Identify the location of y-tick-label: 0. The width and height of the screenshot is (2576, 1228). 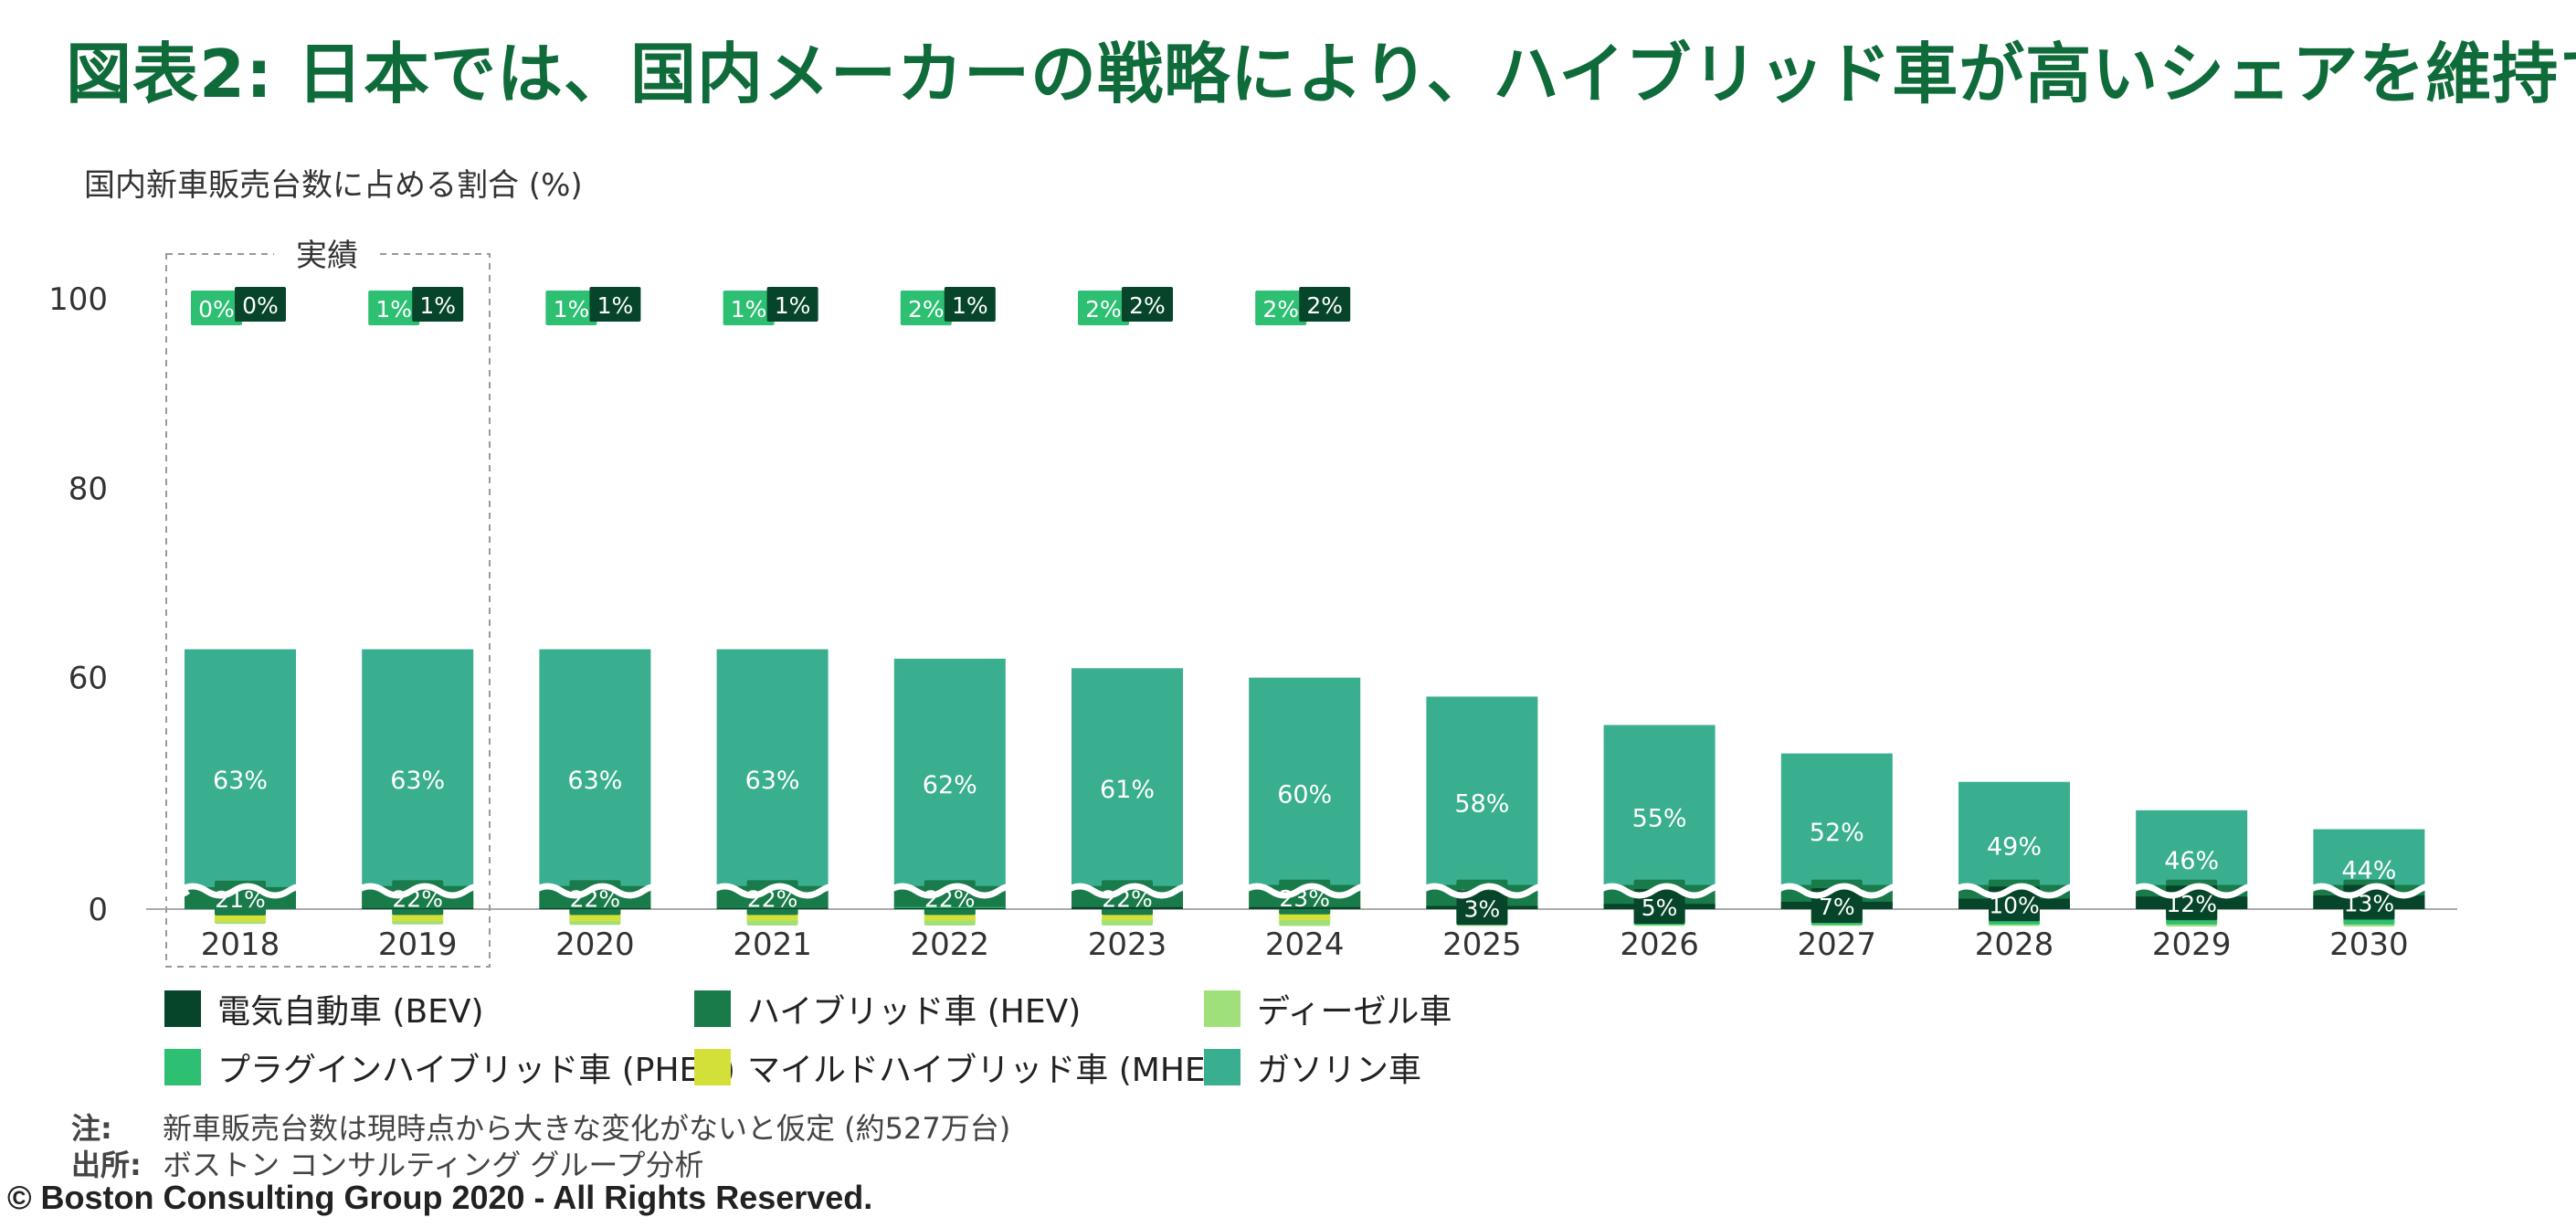
(98, 910).